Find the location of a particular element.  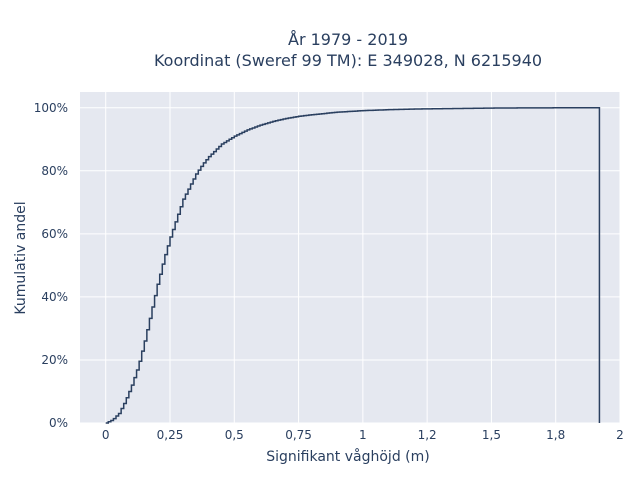

x-tick-label: 0,25 is located at coordinates (170, 435).